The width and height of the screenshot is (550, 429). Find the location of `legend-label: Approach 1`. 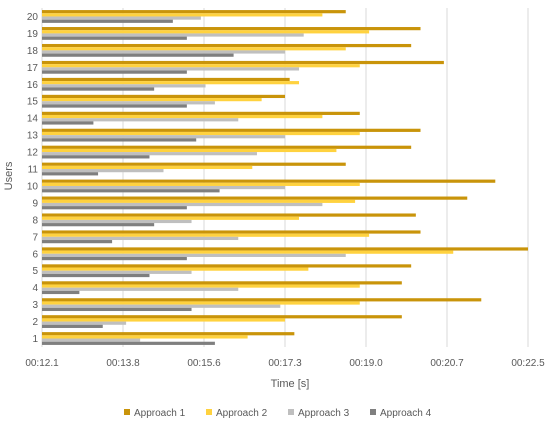

legend-label: Approach 1 is located at coordinates (160, 413).